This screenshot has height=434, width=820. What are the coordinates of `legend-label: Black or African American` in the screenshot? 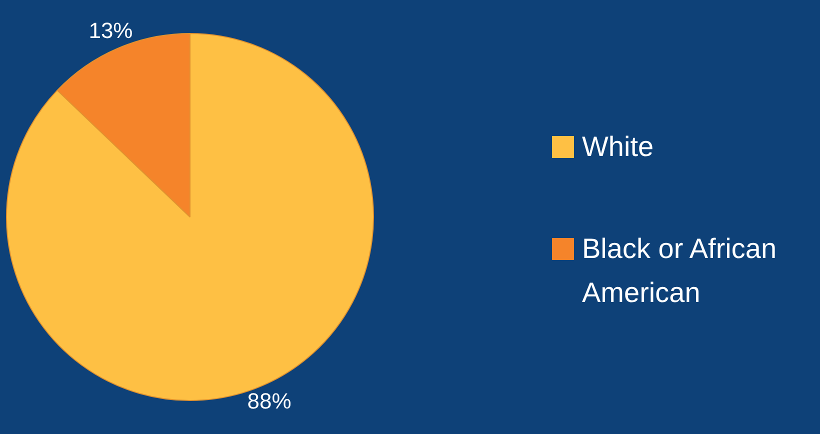 It's located at (680, 271).